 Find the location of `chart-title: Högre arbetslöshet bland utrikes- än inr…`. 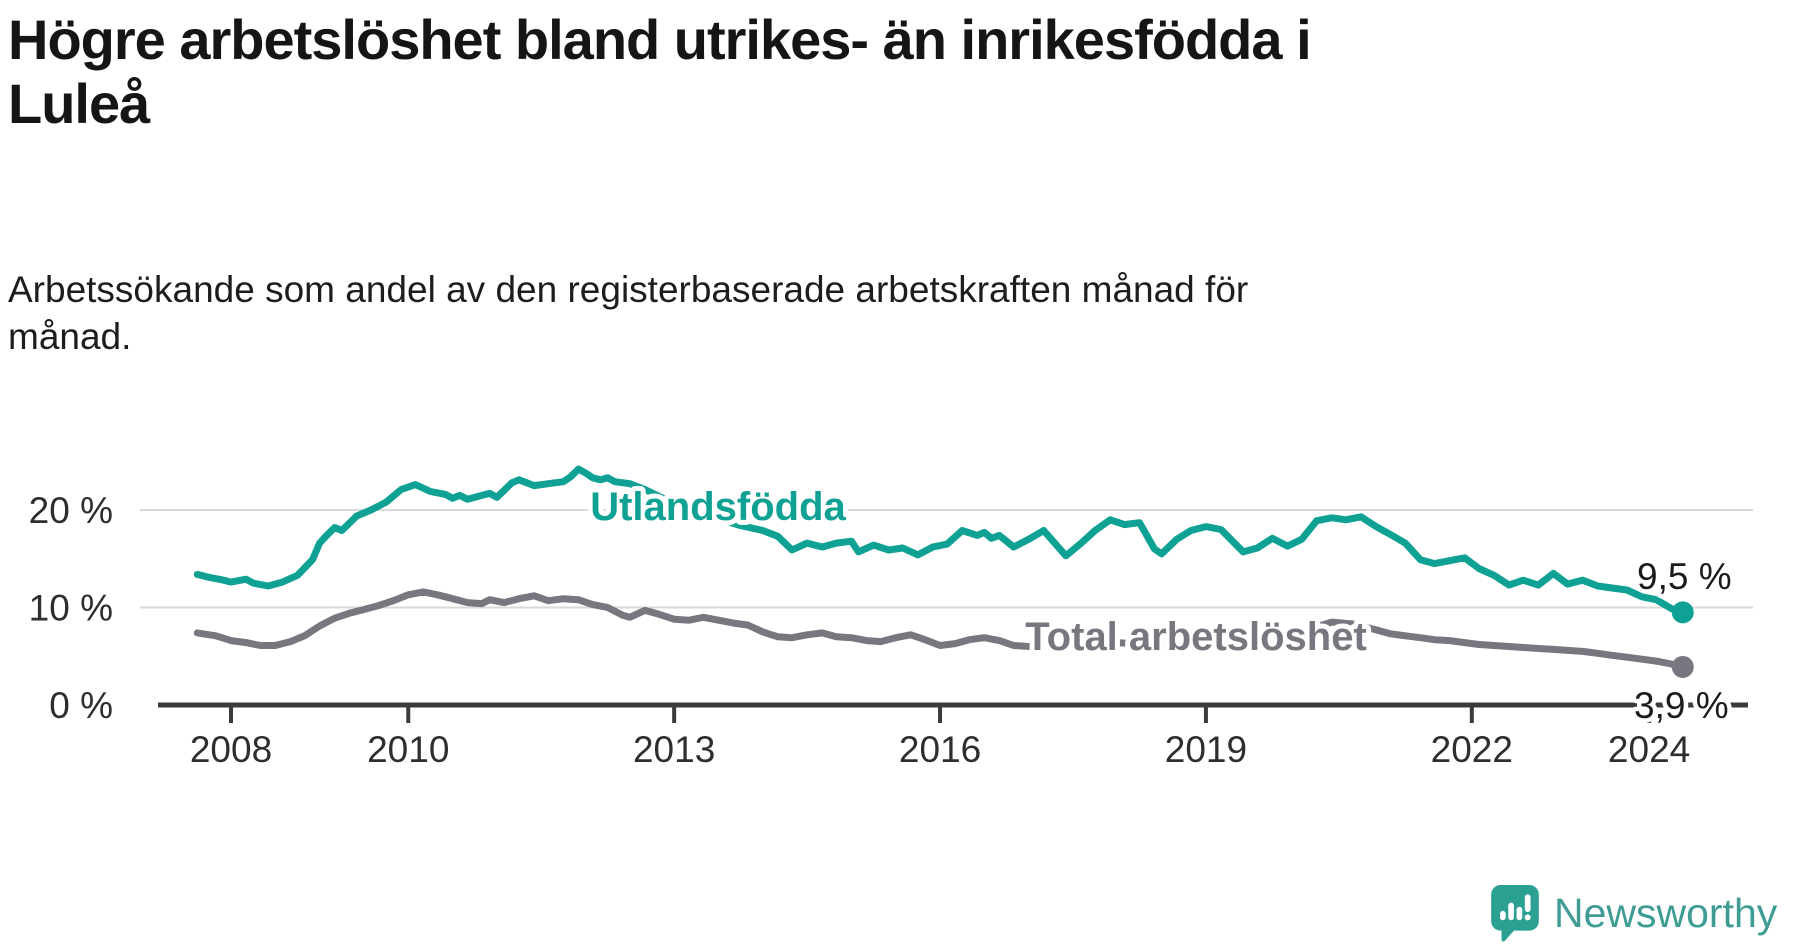

chart-title: Högre arbetslöshet bland utrikes- än inr… is located at coordinates (808, 72).